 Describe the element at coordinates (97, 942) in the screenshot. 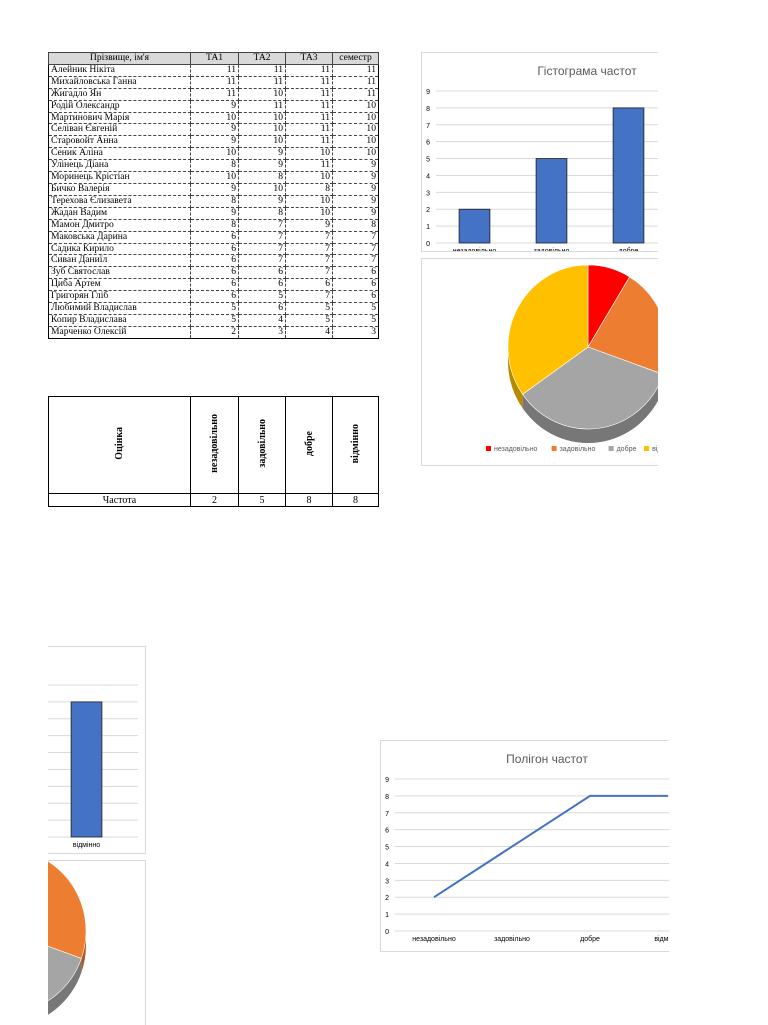

I see `pie-chart-fragment` at that location.